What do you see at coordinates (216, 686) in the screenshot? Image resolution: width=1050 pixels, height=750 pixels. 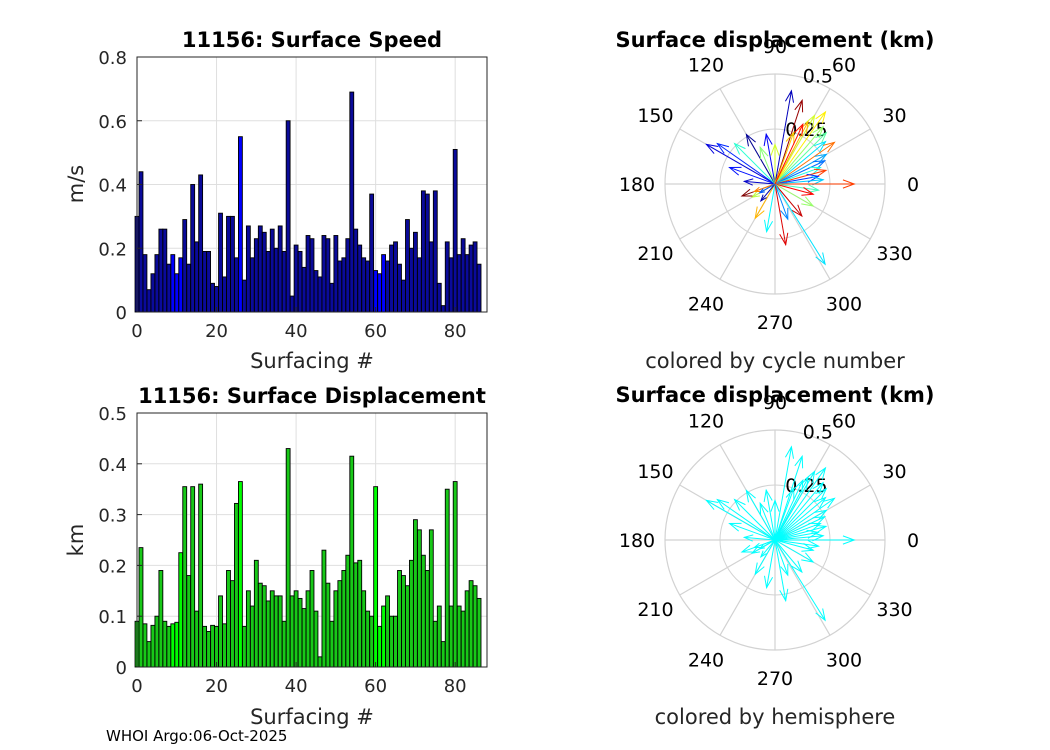 I see `x-tick-label: 20` at bounding box center [216, 686].